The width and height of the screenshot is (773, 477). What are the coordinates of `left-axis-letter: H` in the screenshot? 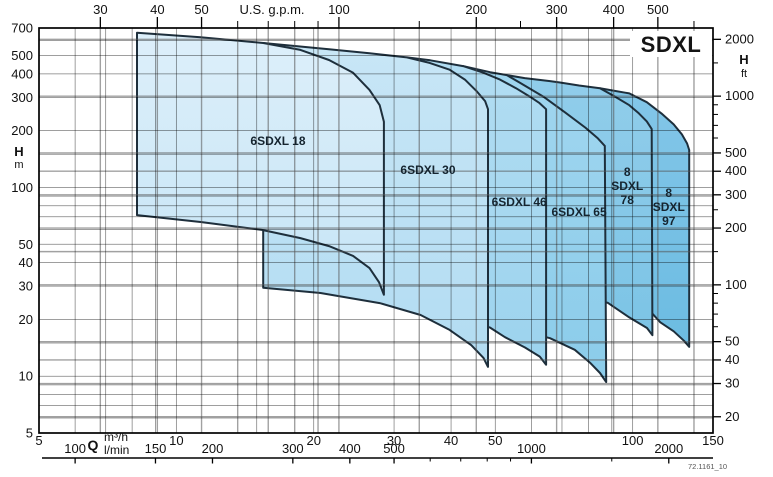 It's located at (18, 151).